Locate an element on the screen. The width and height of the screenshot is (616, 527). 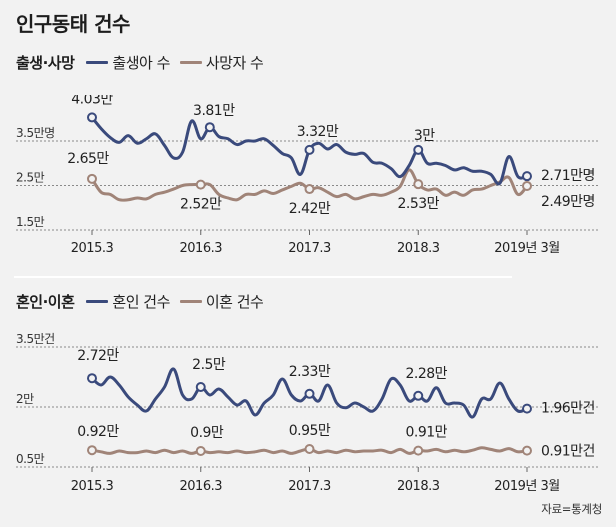
data-label: 2.33만 is located at coordinates (310, 372).